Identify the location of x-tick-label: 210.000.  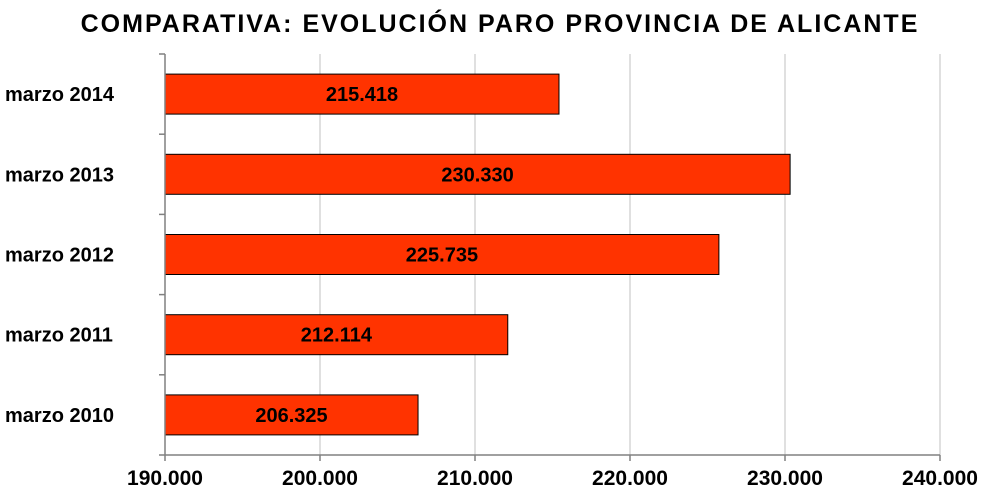
(475, 478).